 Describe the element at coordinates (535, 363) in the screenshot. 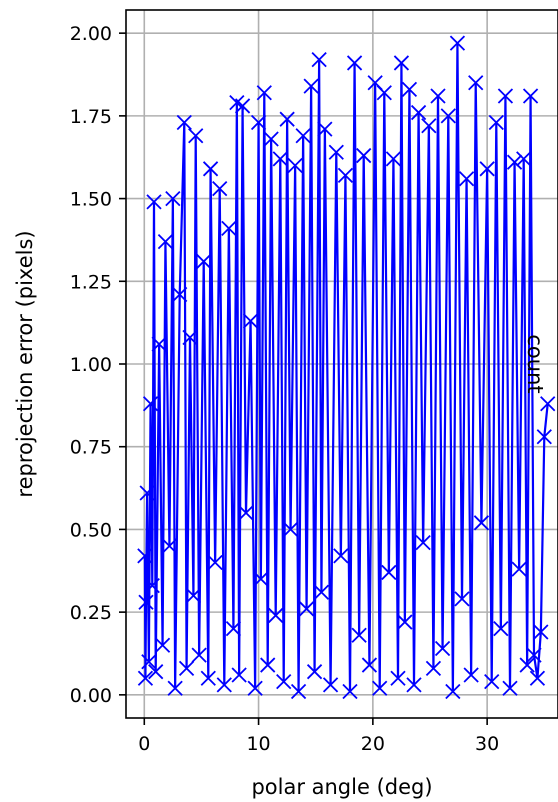

I see `side-label: count` at that location.